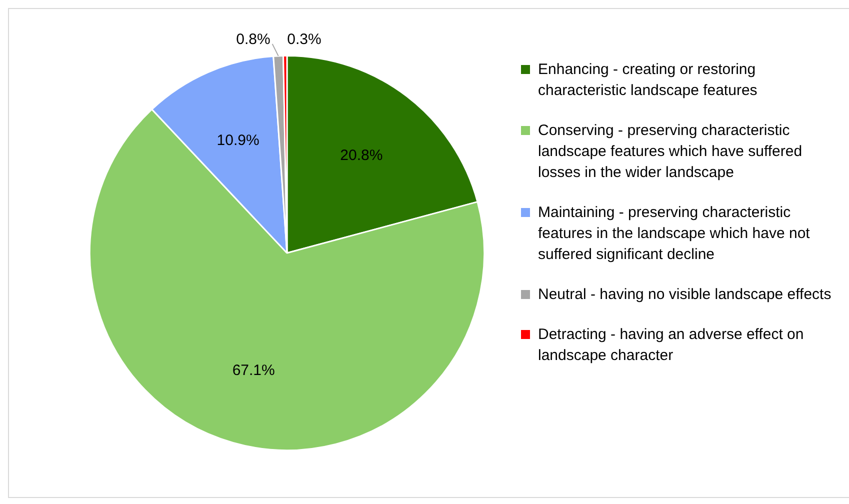 The height and width of the screenshot is (504, 849). What do you see at coordinates (361, 155) in the screenshot?
I see `data-label: 20.8%` at bounding box center [361, 155].